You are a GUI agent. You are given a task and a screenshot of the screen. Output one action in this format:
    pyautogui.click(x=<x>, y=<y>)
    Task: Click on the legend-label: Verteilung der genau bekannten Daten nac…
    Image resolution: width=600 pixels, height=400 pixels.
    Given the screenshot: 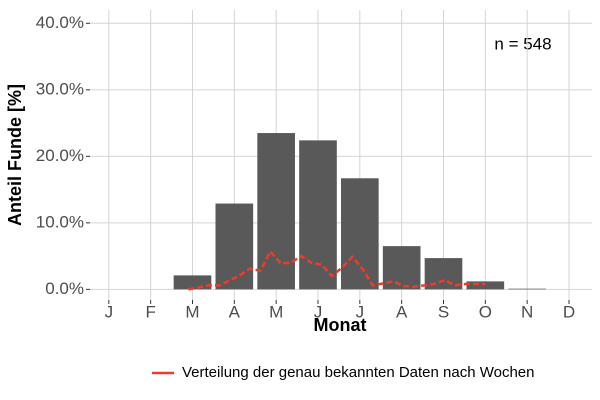 What is the action you would take?
    pyautogui.click(x=358, y=372)
    